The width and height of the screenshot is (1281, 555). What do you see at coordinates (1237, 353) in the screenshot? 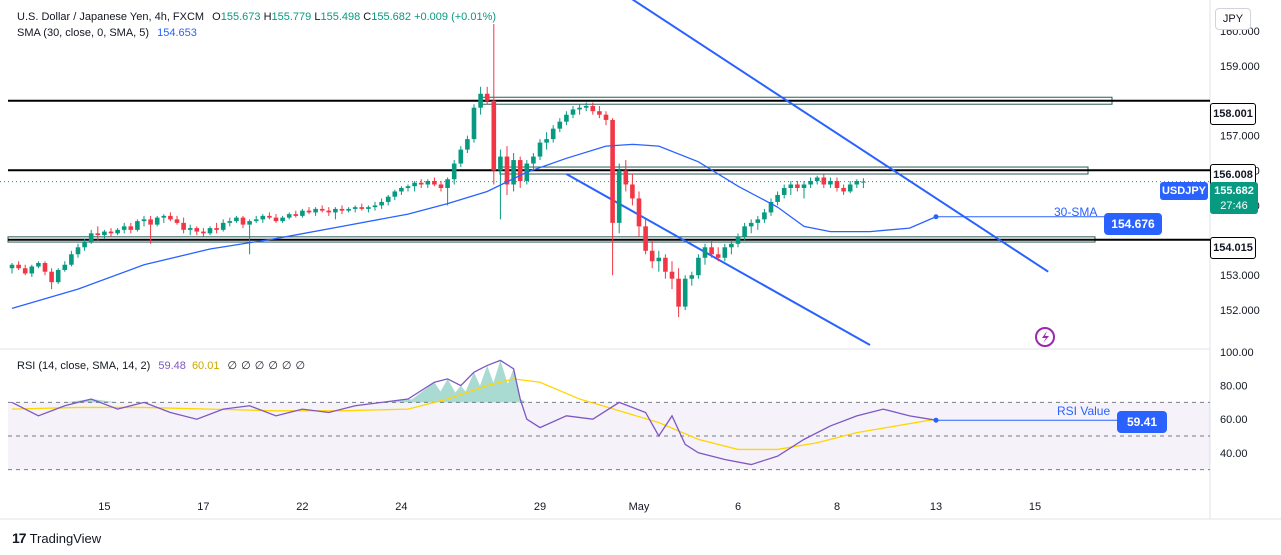
I see `rsi-tick-label: 100.00` at bounding box center [1237, 353].